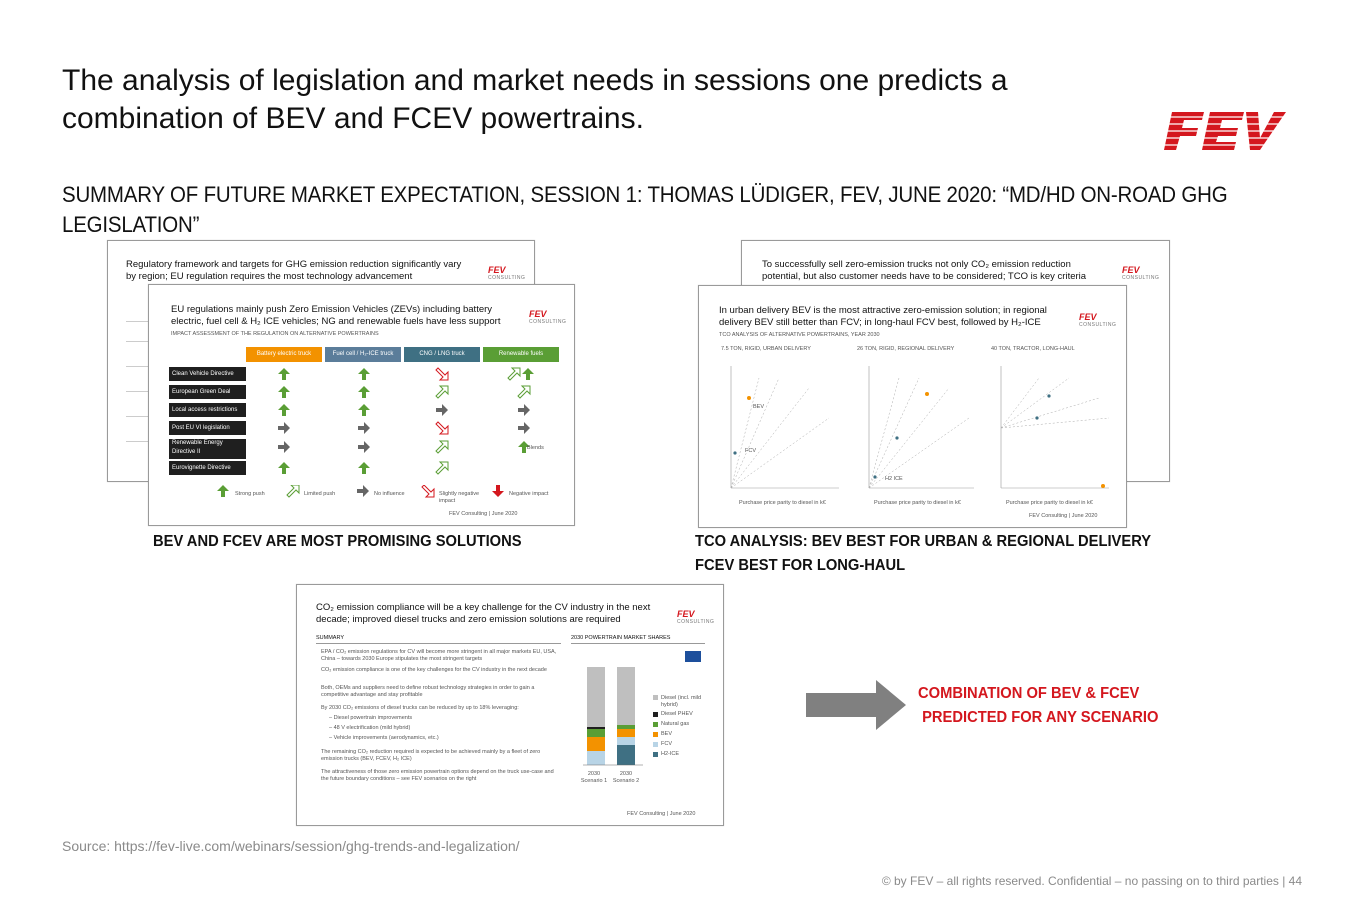 This screenshot has height=900, width=1350. Describe the element at coordinates (594, 777) in the screenshot. I see `bar-category: 2030 Scenario 1` at that location.